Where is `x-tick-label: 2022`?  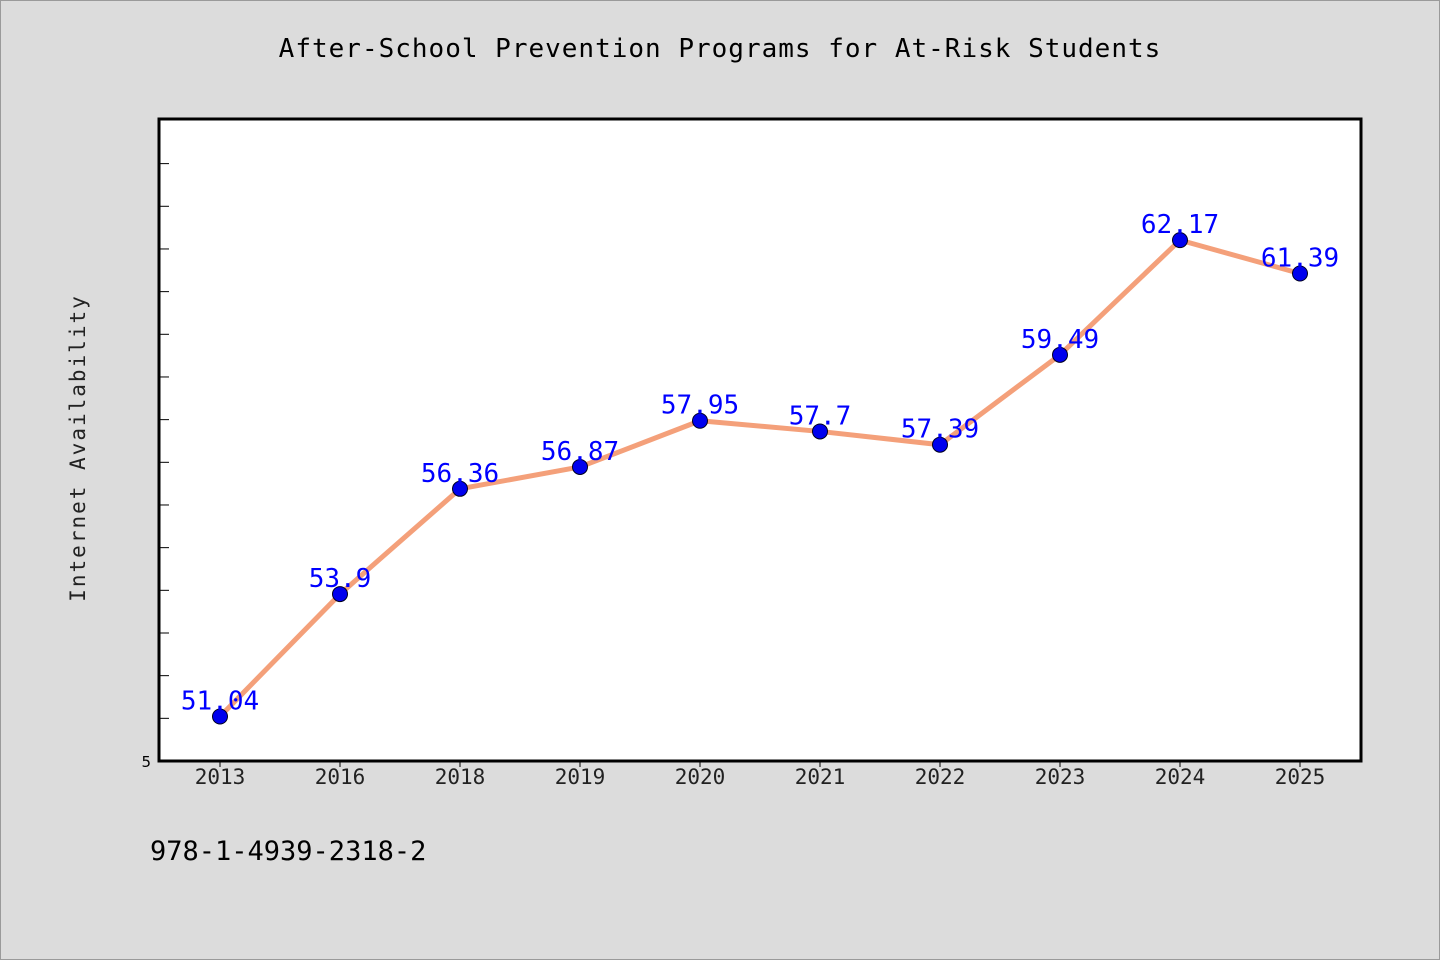 x-tick-label: 2022 is located at coordinates (940, 777).